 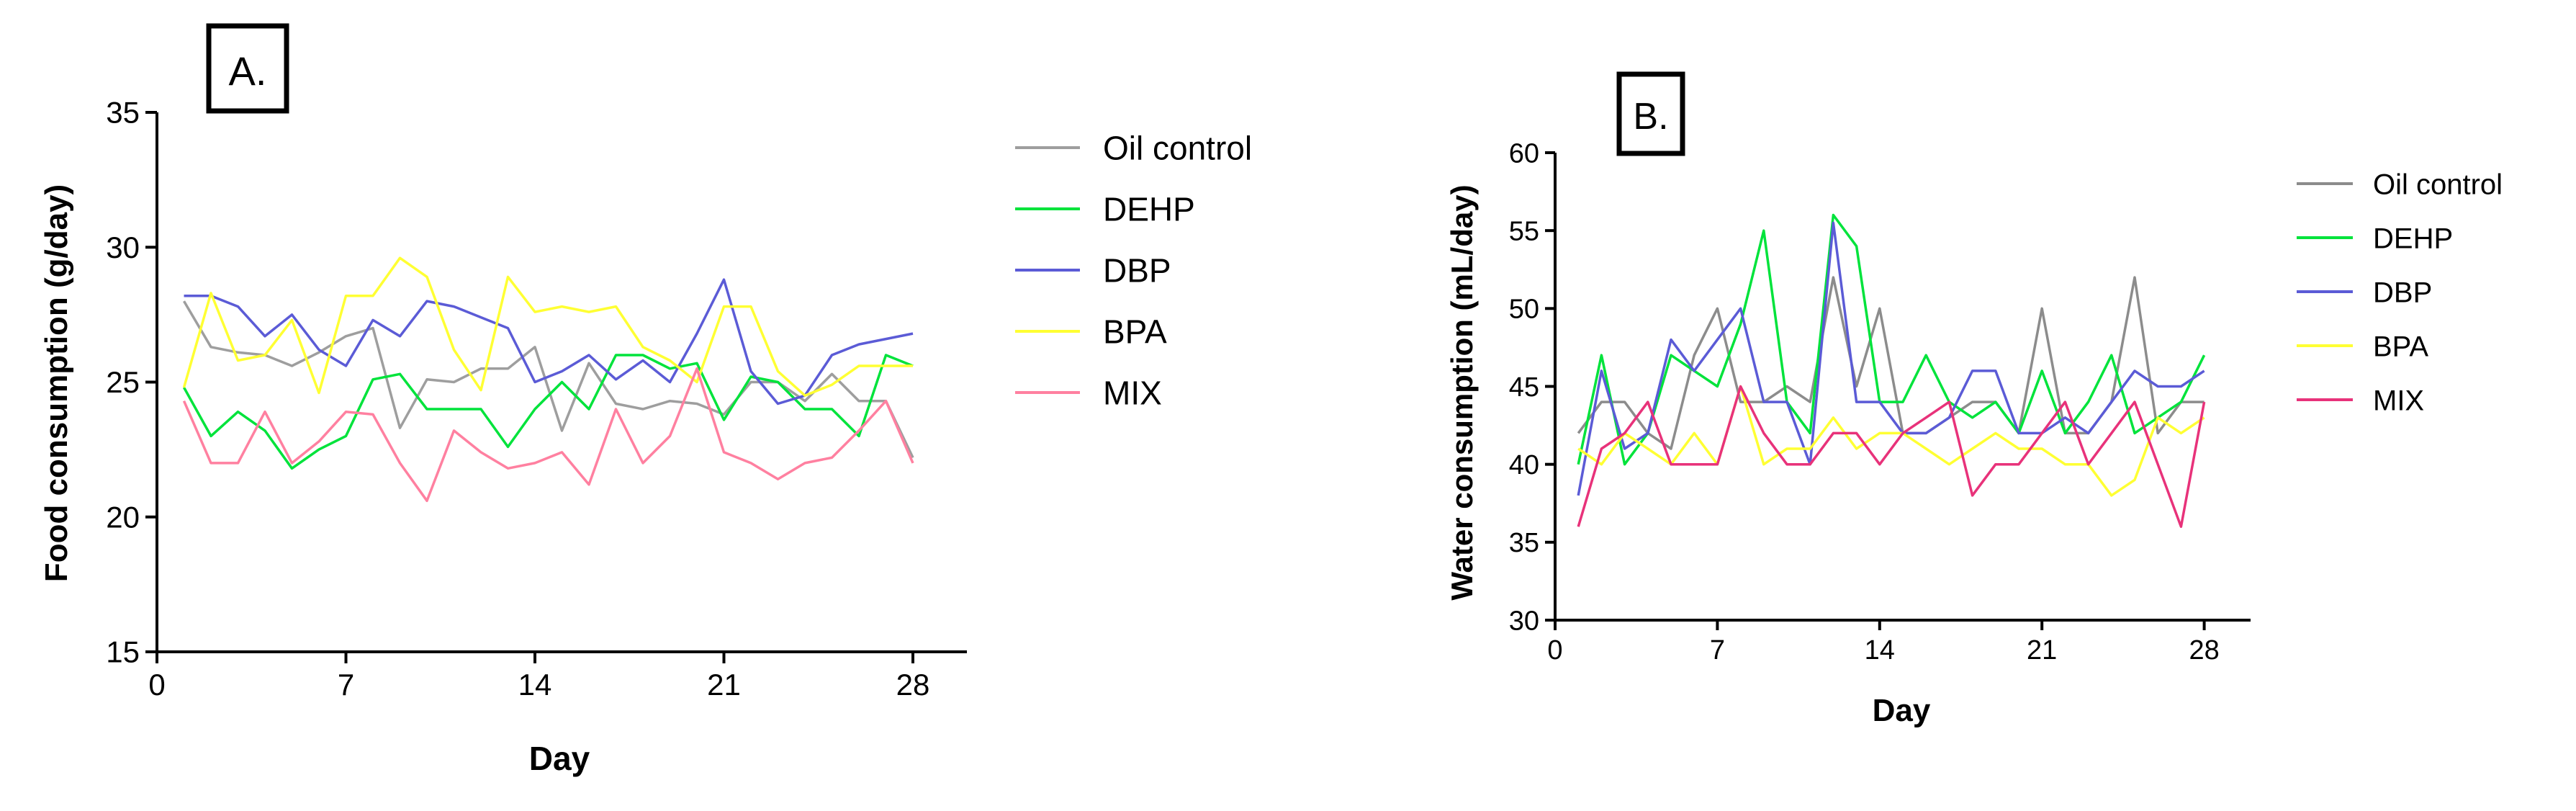 What do you see at coordinates (549, 342) in the screenshot?
I see `panel-a-series-dbp` at bounding box center [549, 342].